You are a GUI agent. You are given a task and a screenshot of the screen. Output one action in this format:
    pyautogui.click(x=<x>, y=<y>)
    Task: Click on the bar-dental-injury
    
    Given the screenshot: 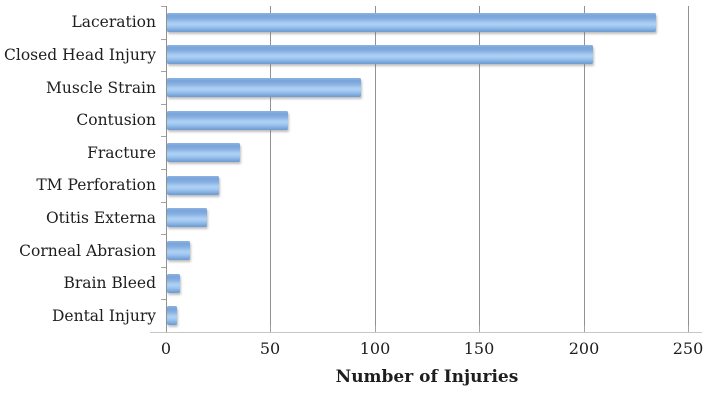 What is the action you would take?
    pyautogui.click(x=172, y=315)
    